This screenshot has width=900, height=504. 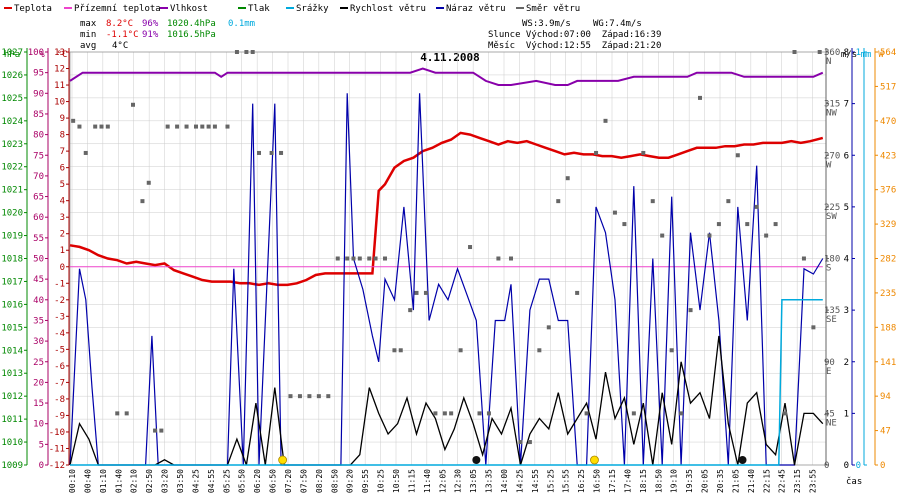 What do you see at coordinates (881, 55) in the screenshot?
I see `axis-w-unit: W` at bounding box center [881, 55].